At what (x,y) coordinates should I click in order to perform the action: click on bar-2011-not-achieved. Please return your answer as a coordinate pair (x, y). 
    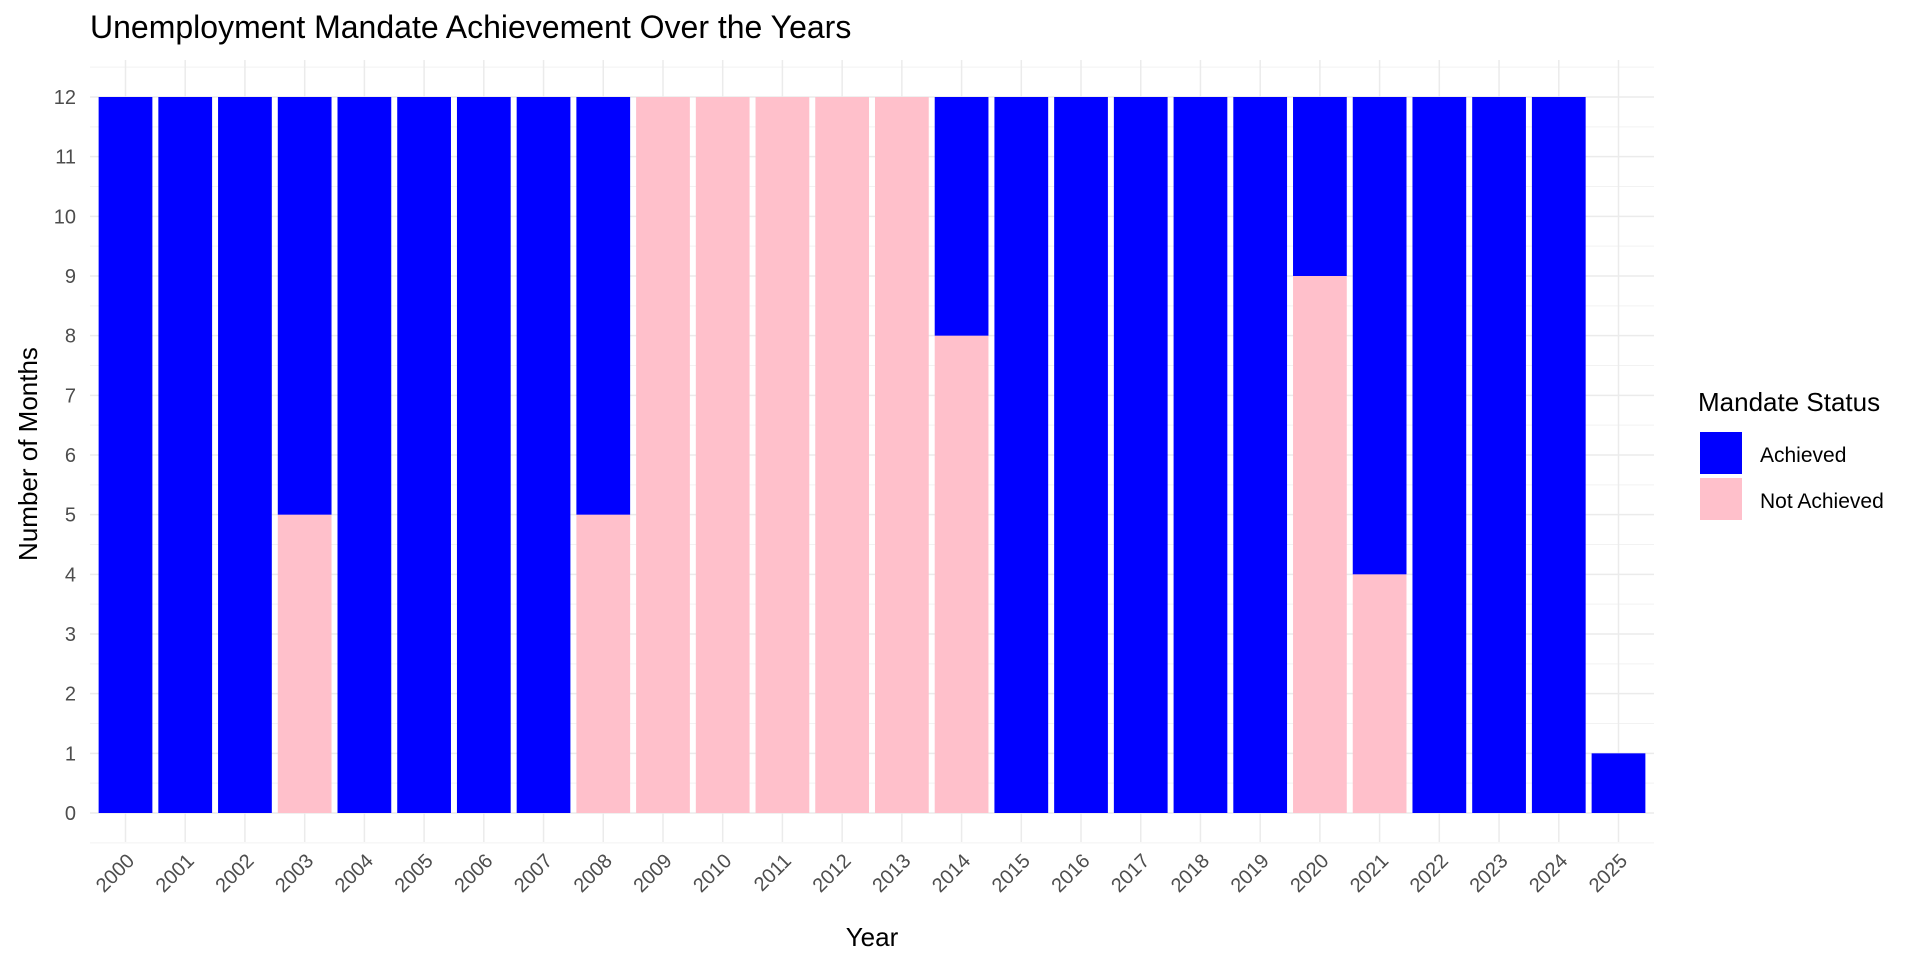
    Looking at the image, I should click on (782, 455).